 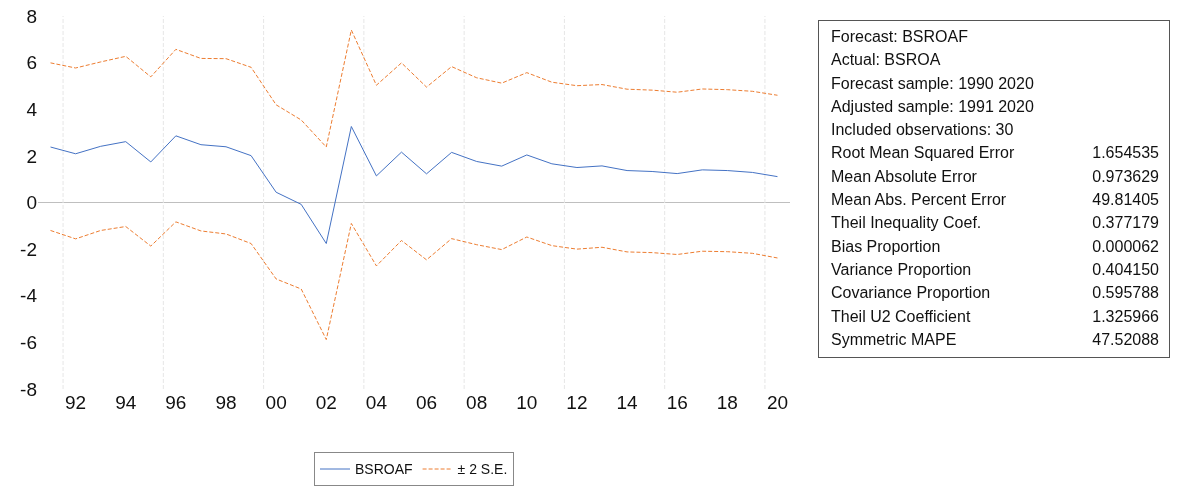 I want to click on x-tick-label: 96, so click(x=176, y=402).